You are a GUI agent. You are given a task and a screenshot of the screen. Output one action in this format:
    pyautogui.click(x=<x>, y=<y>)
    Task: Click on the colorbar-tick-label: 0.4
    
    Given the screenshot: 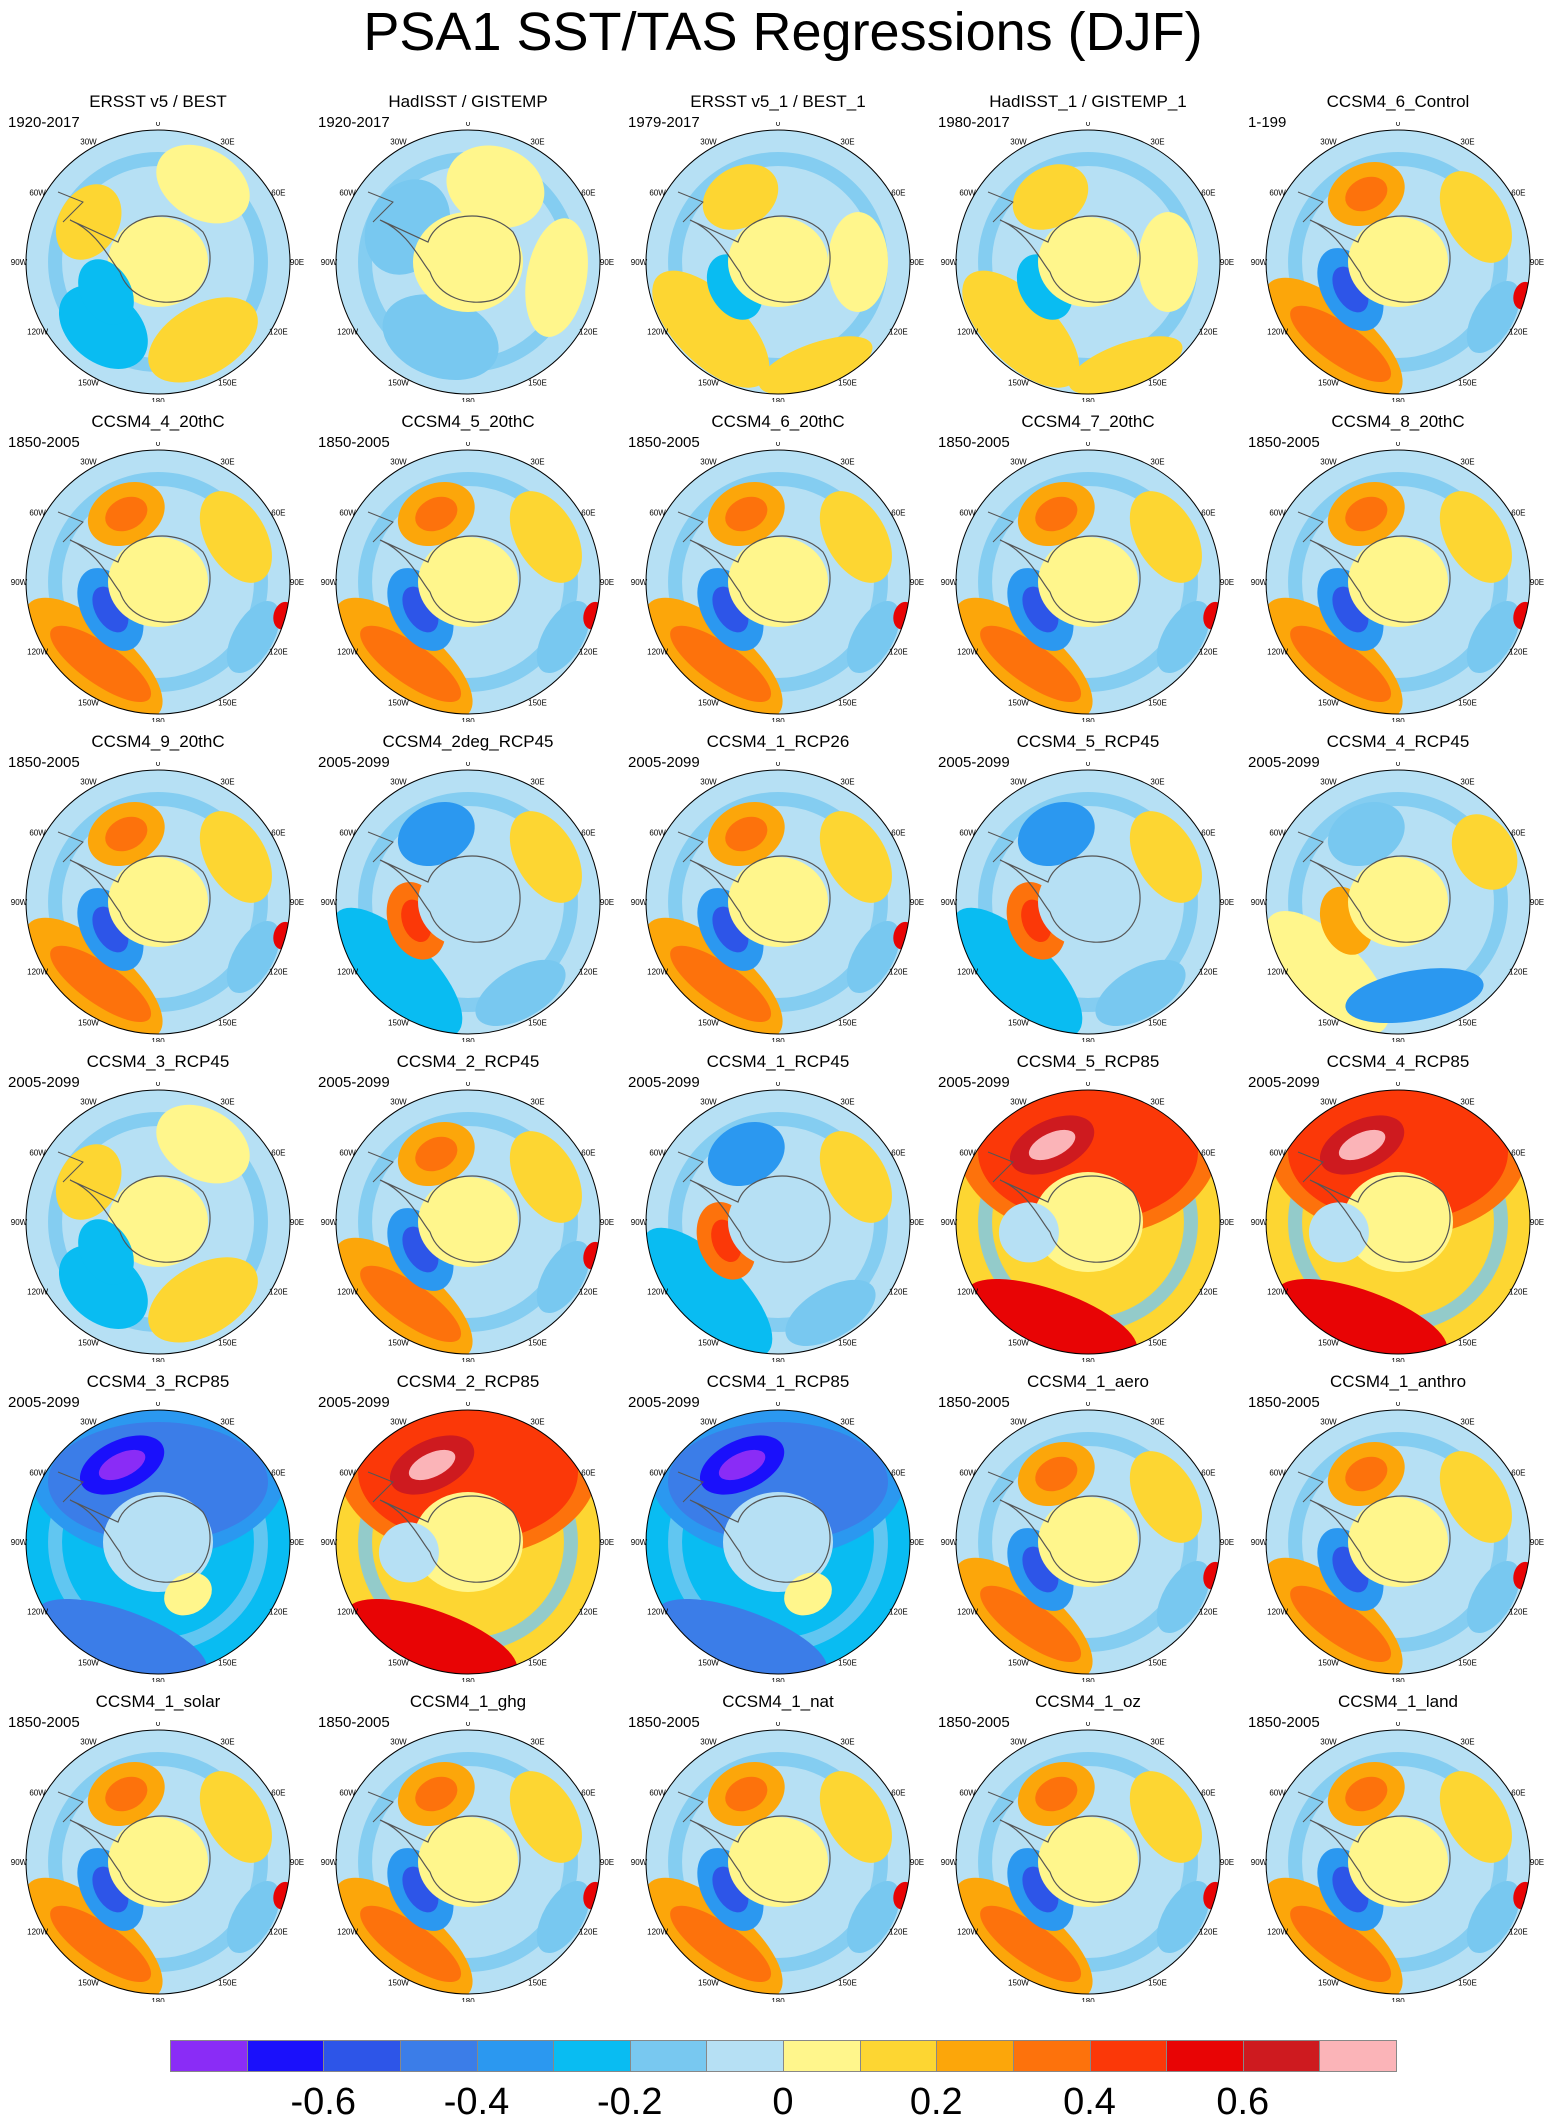 What is the action you would take?
    pyautogui.click(x=1089, y=2102)
    